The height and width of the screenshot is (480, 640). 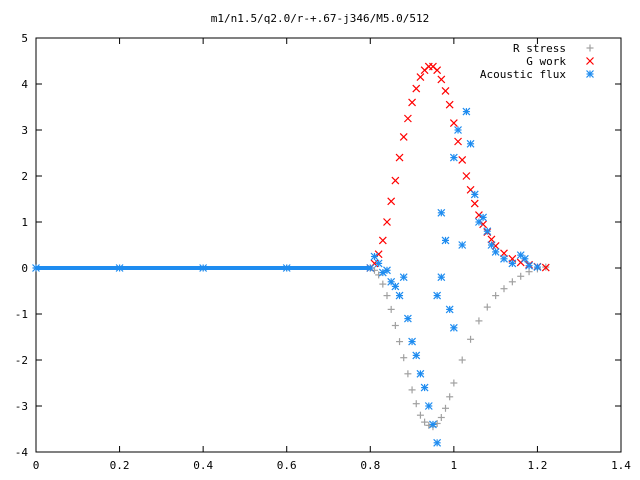 I want to click on x-tick-label: 1.2, so click(x=537, y=465).